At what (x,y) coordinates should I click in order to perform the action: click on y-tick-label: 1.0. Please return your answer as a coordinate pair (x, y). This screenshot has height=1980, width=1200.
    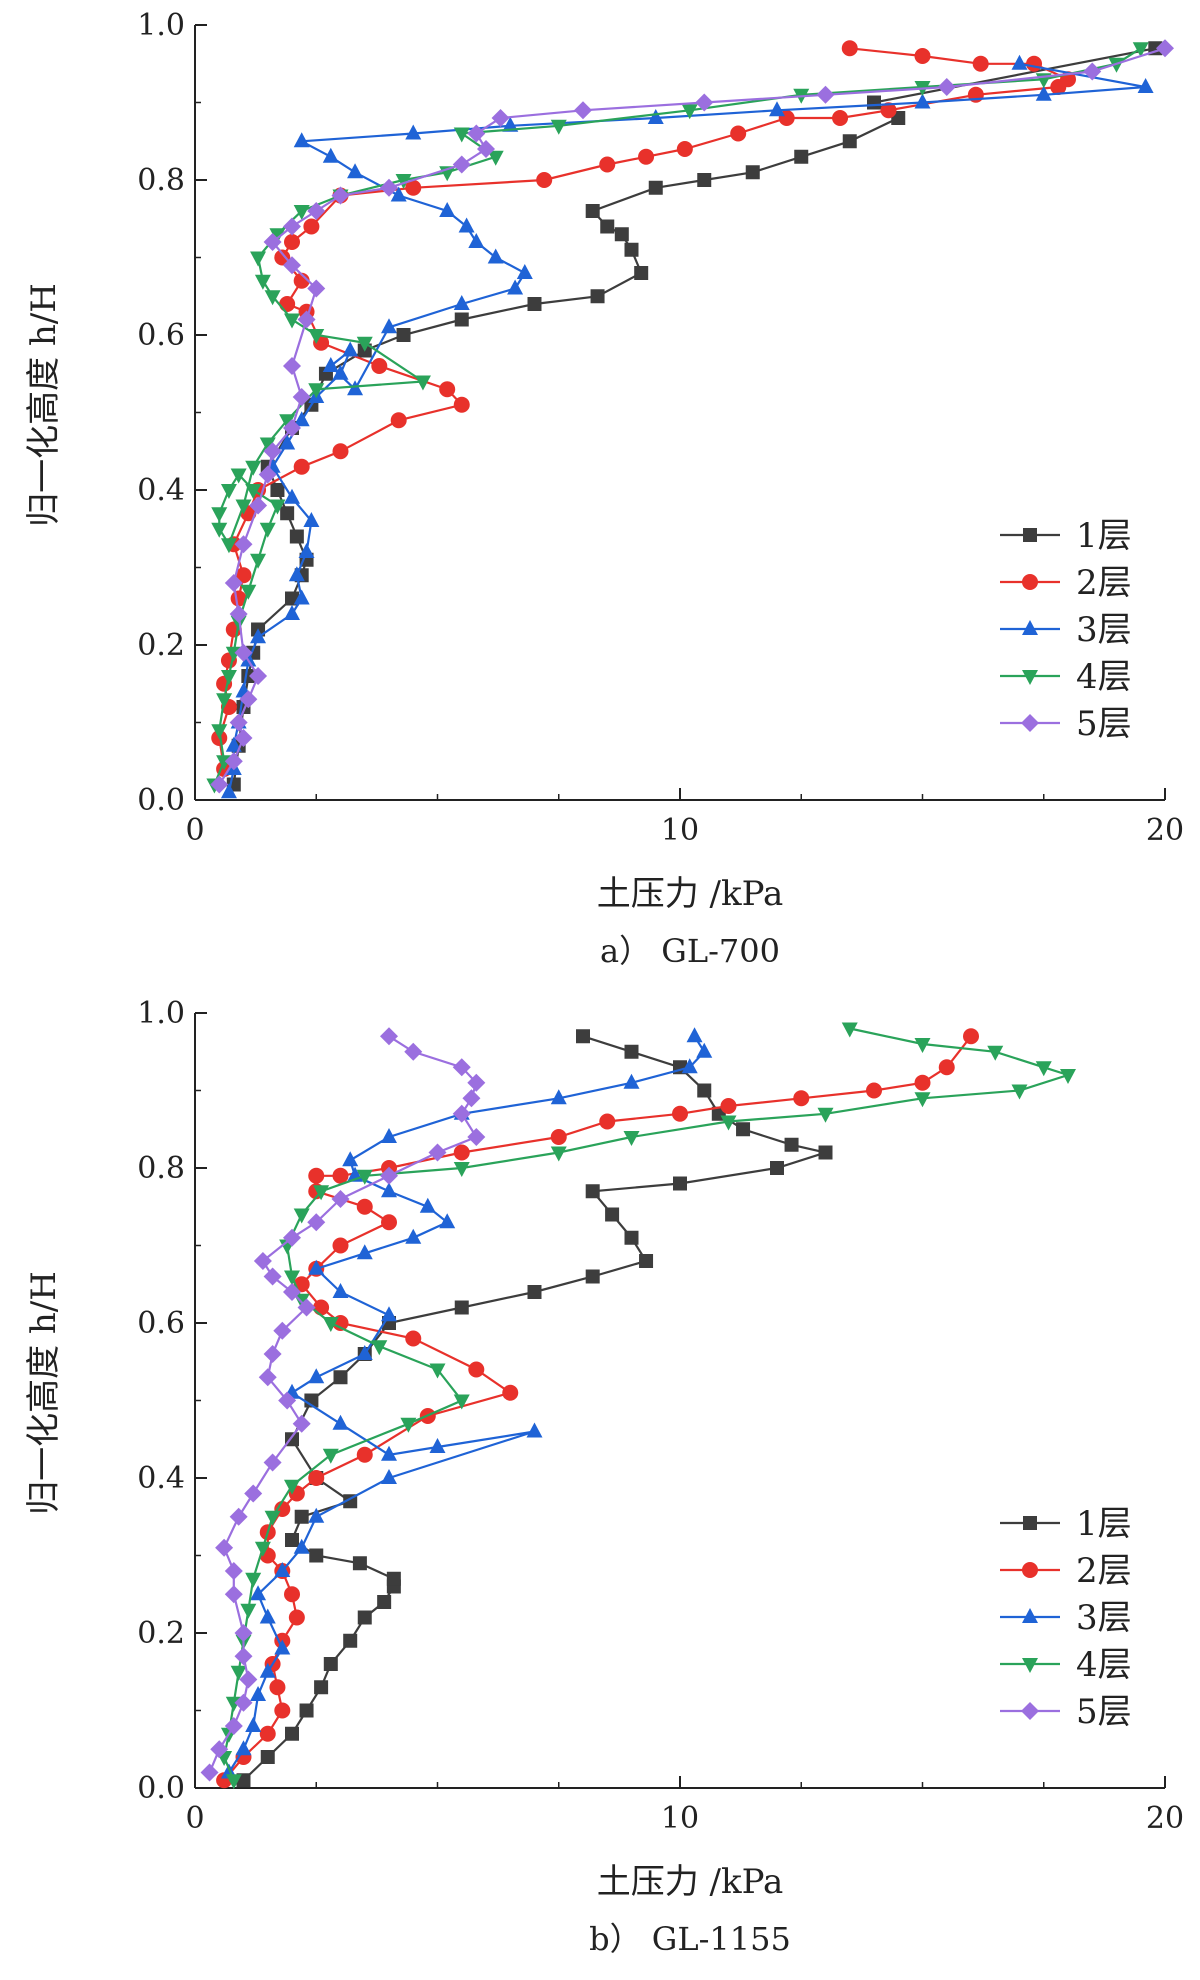
    Looking at the image, I should click on (161, 25).